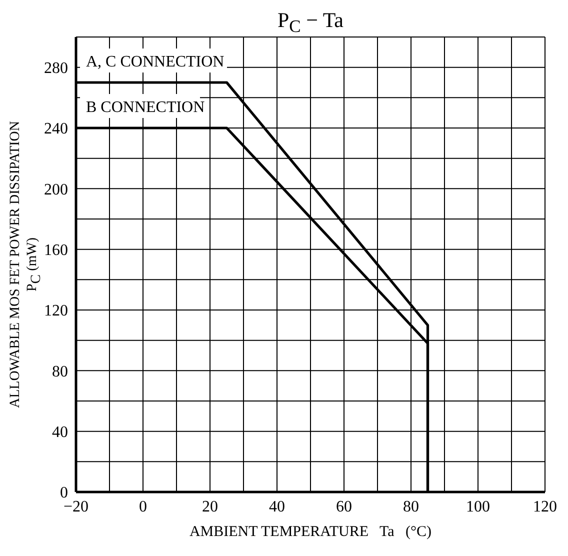  What do you see at coordinates (478, 507) in the screenshot?
I see `x-tick-label: 100` at bounding box center [478, 507].